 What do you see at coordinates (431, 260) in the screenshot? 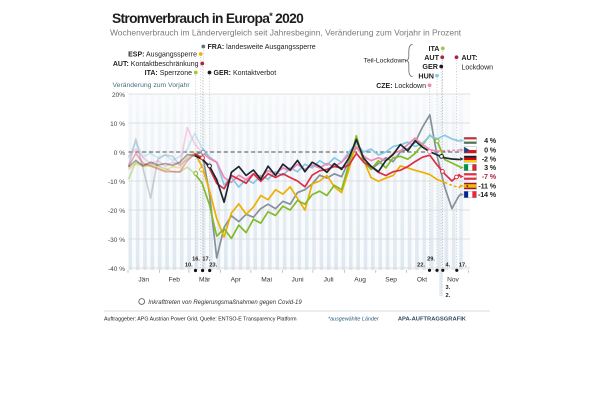
I see `svg-text: 29.` at bounding box center [431, 260].